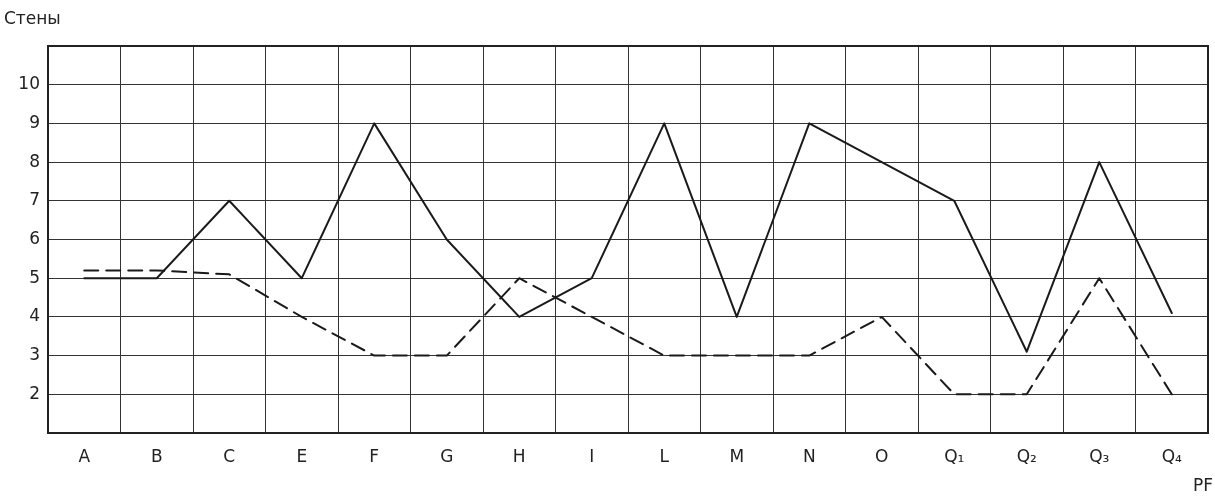 This screenshot has height=497, width=1215. I want to click on x-tick-label: N, so click(809, 455).